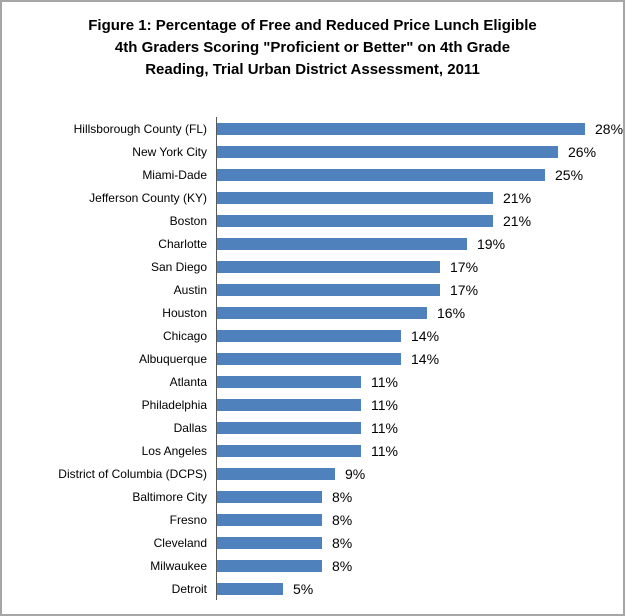 This screenshot has width=625, height=616. I want to click on bar-row: Austin 17%, so click(312, 289).